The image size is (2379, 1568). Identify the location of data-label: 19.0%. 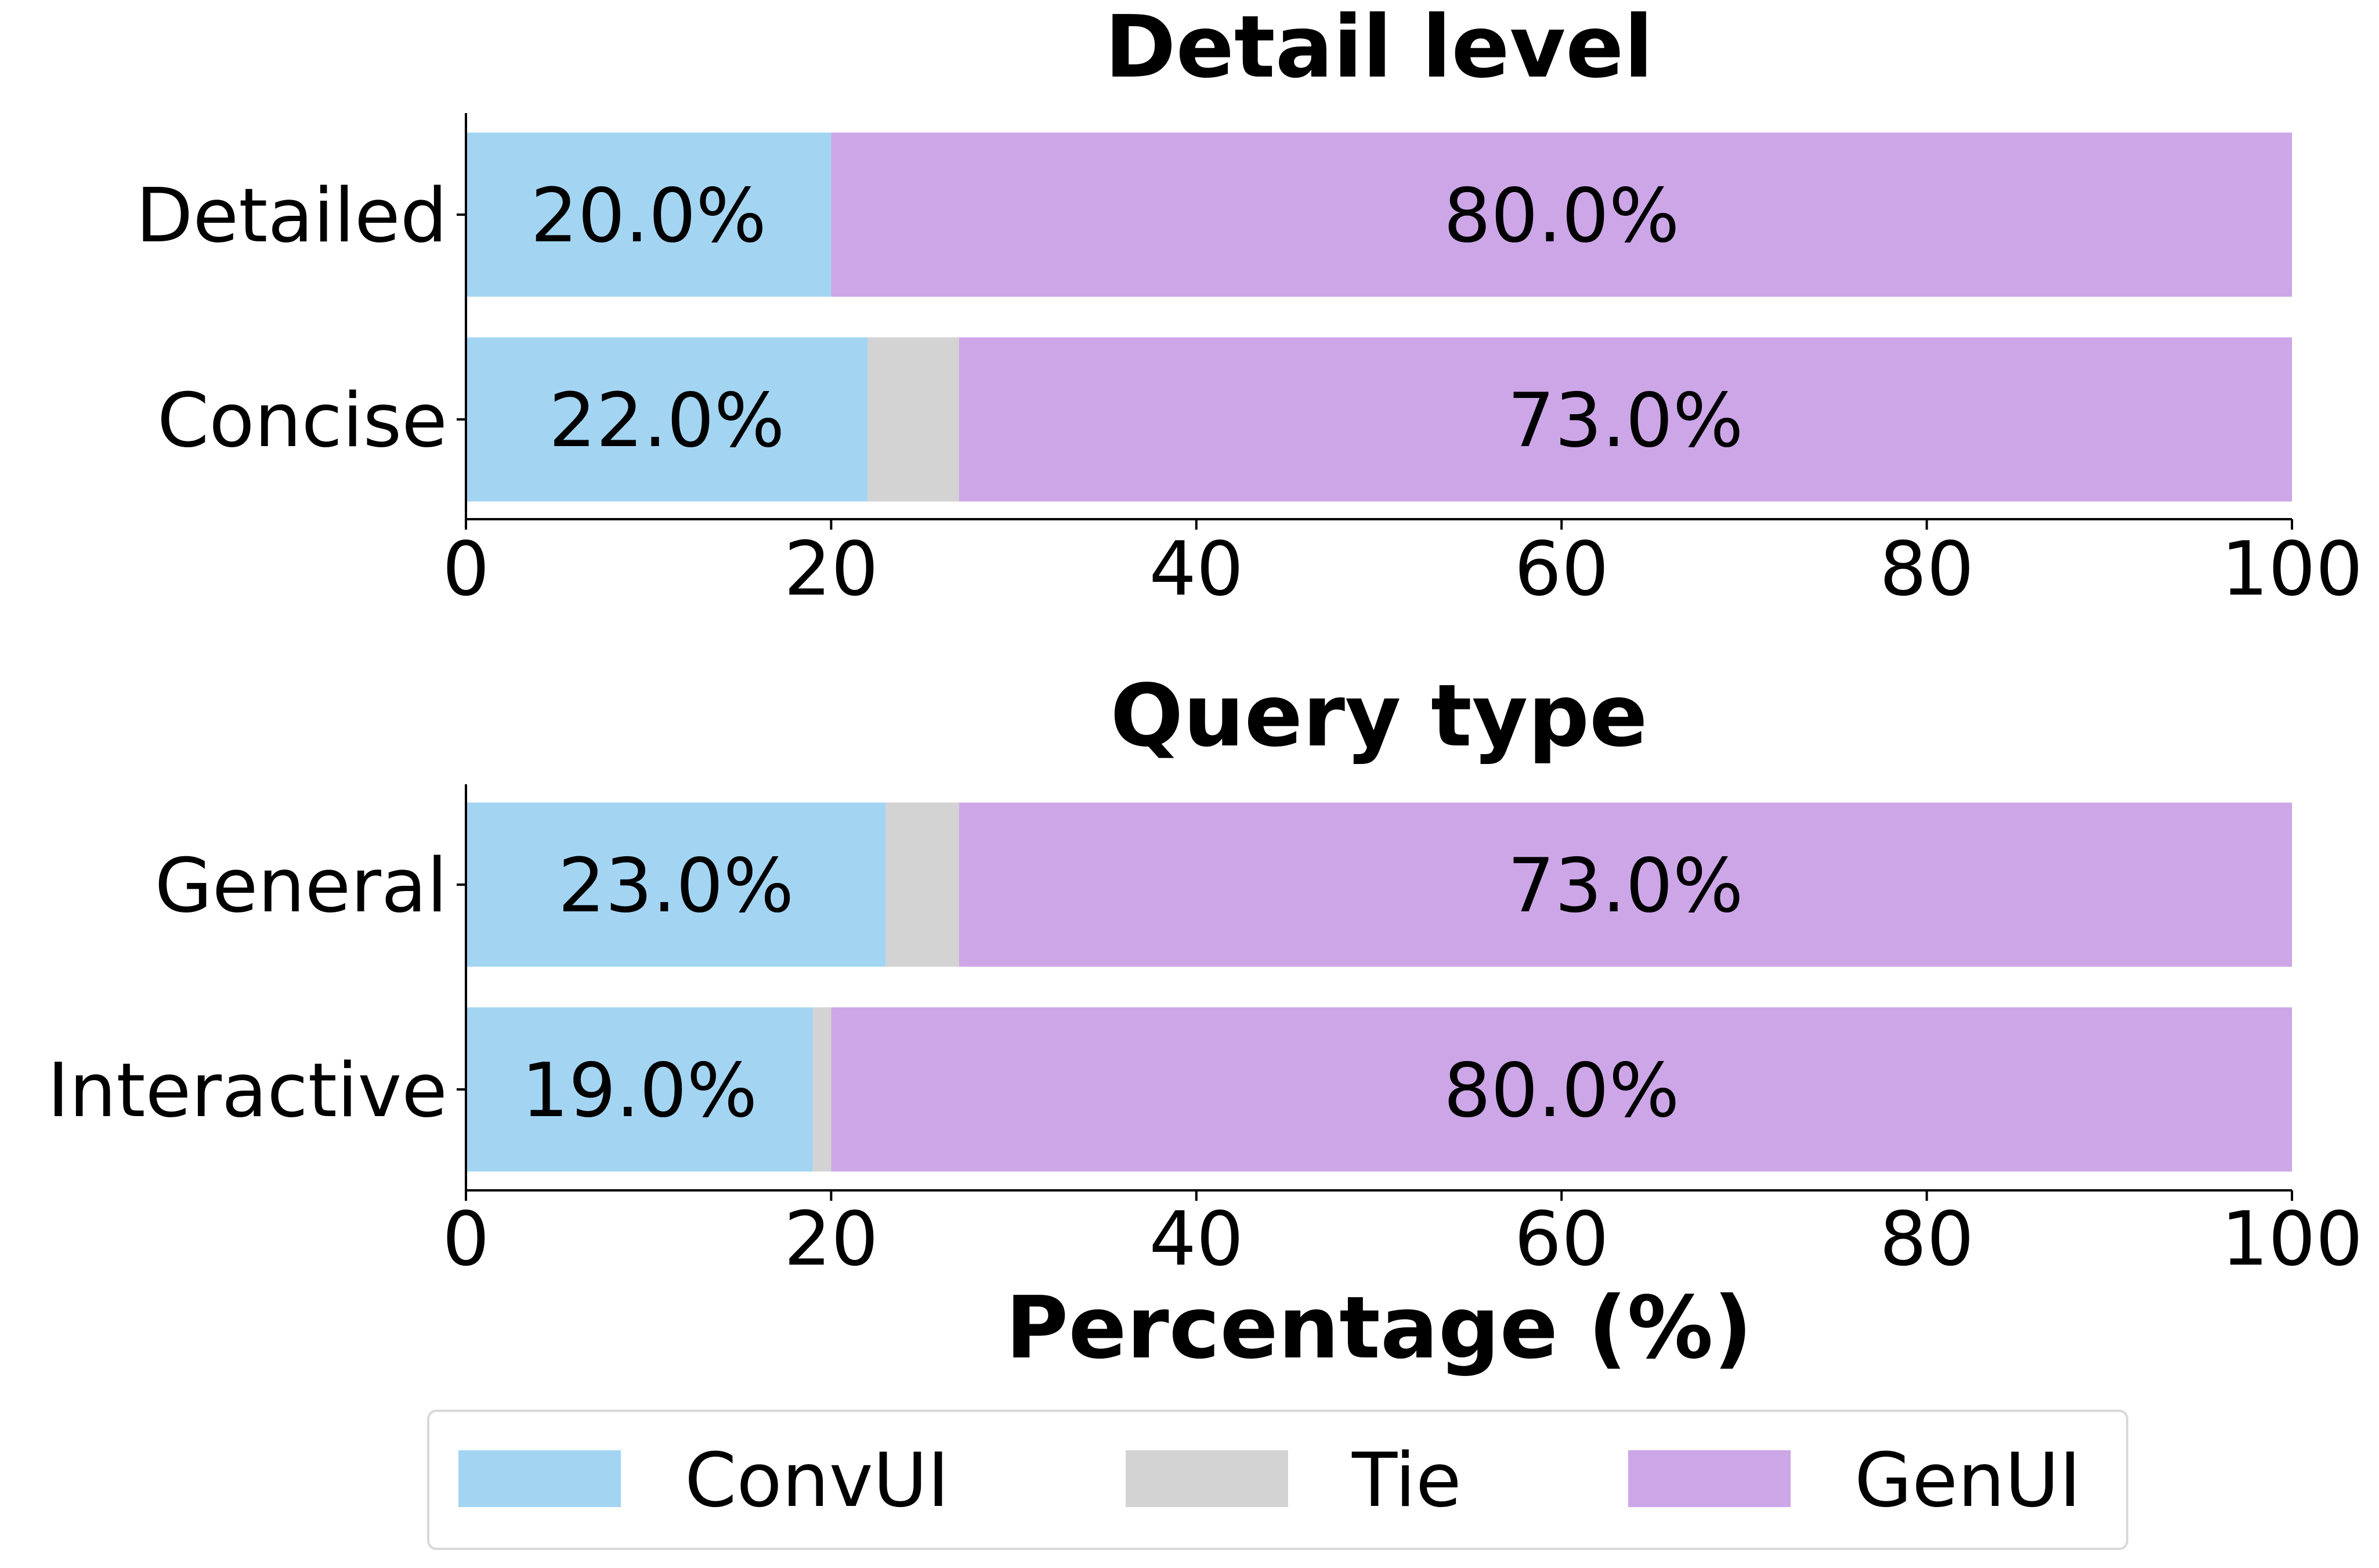
(640, 1091).